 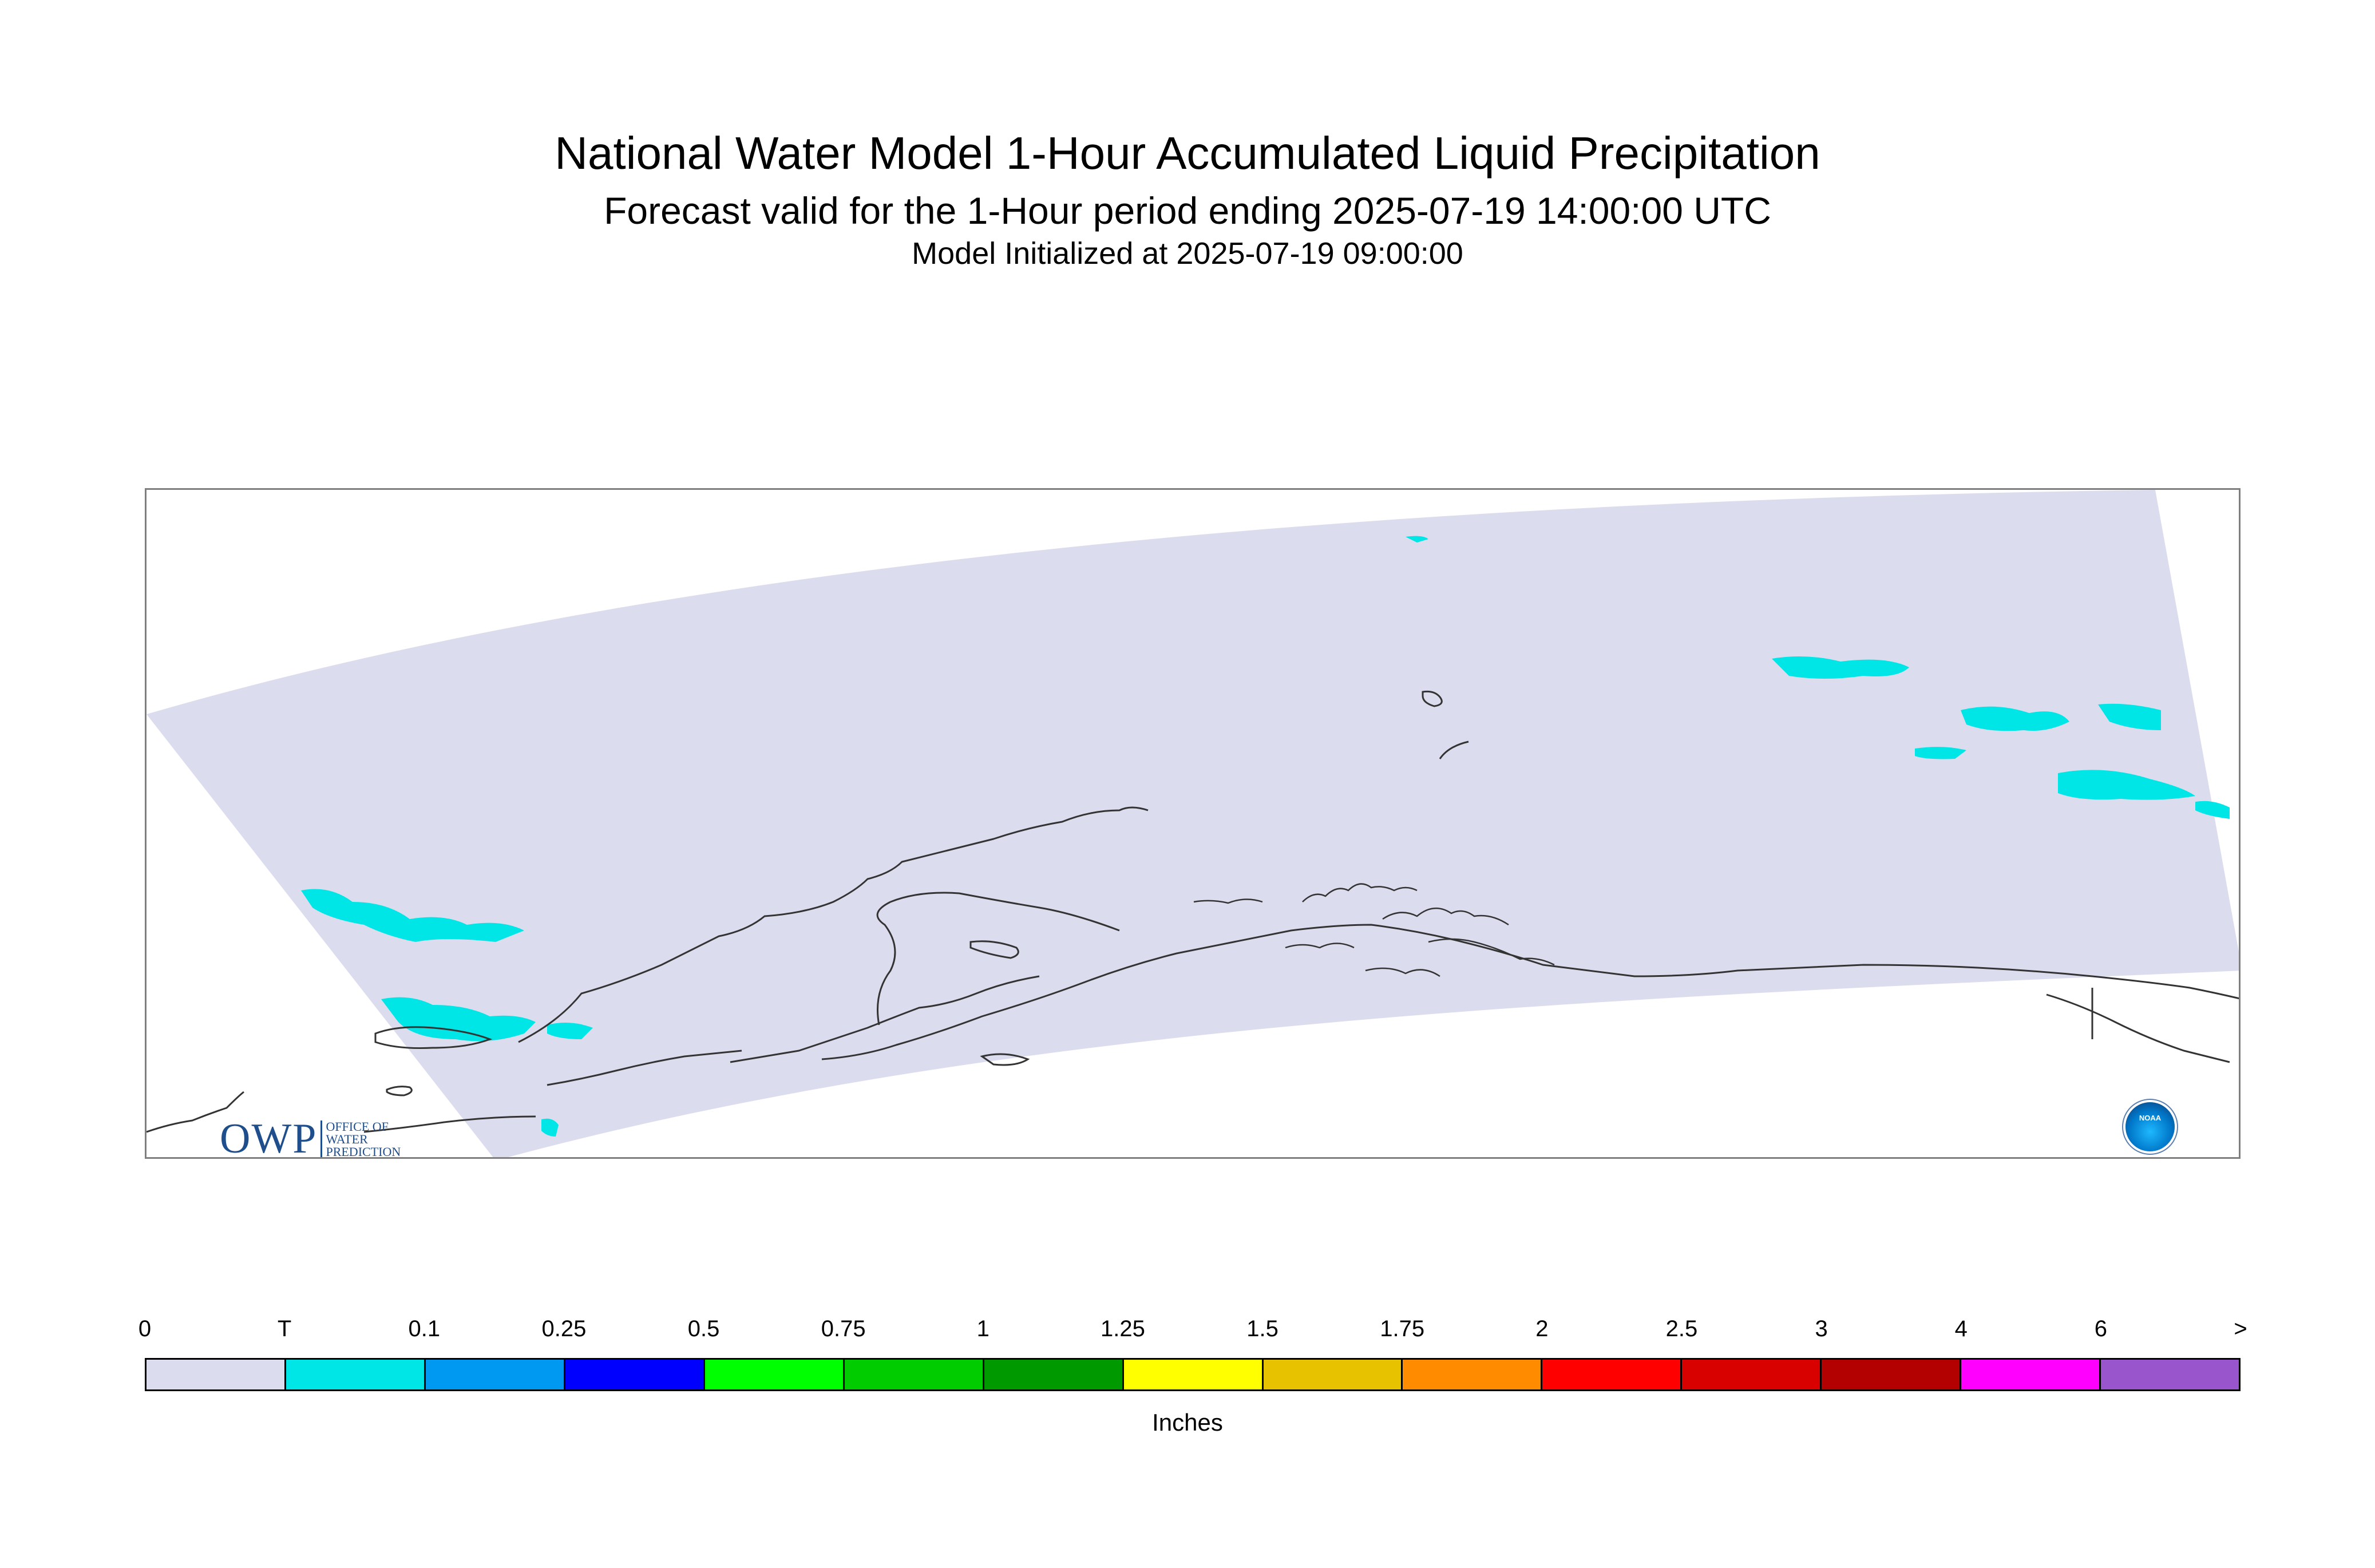 I want to click on precip-area-northeast, so click(x=1840, y=667).